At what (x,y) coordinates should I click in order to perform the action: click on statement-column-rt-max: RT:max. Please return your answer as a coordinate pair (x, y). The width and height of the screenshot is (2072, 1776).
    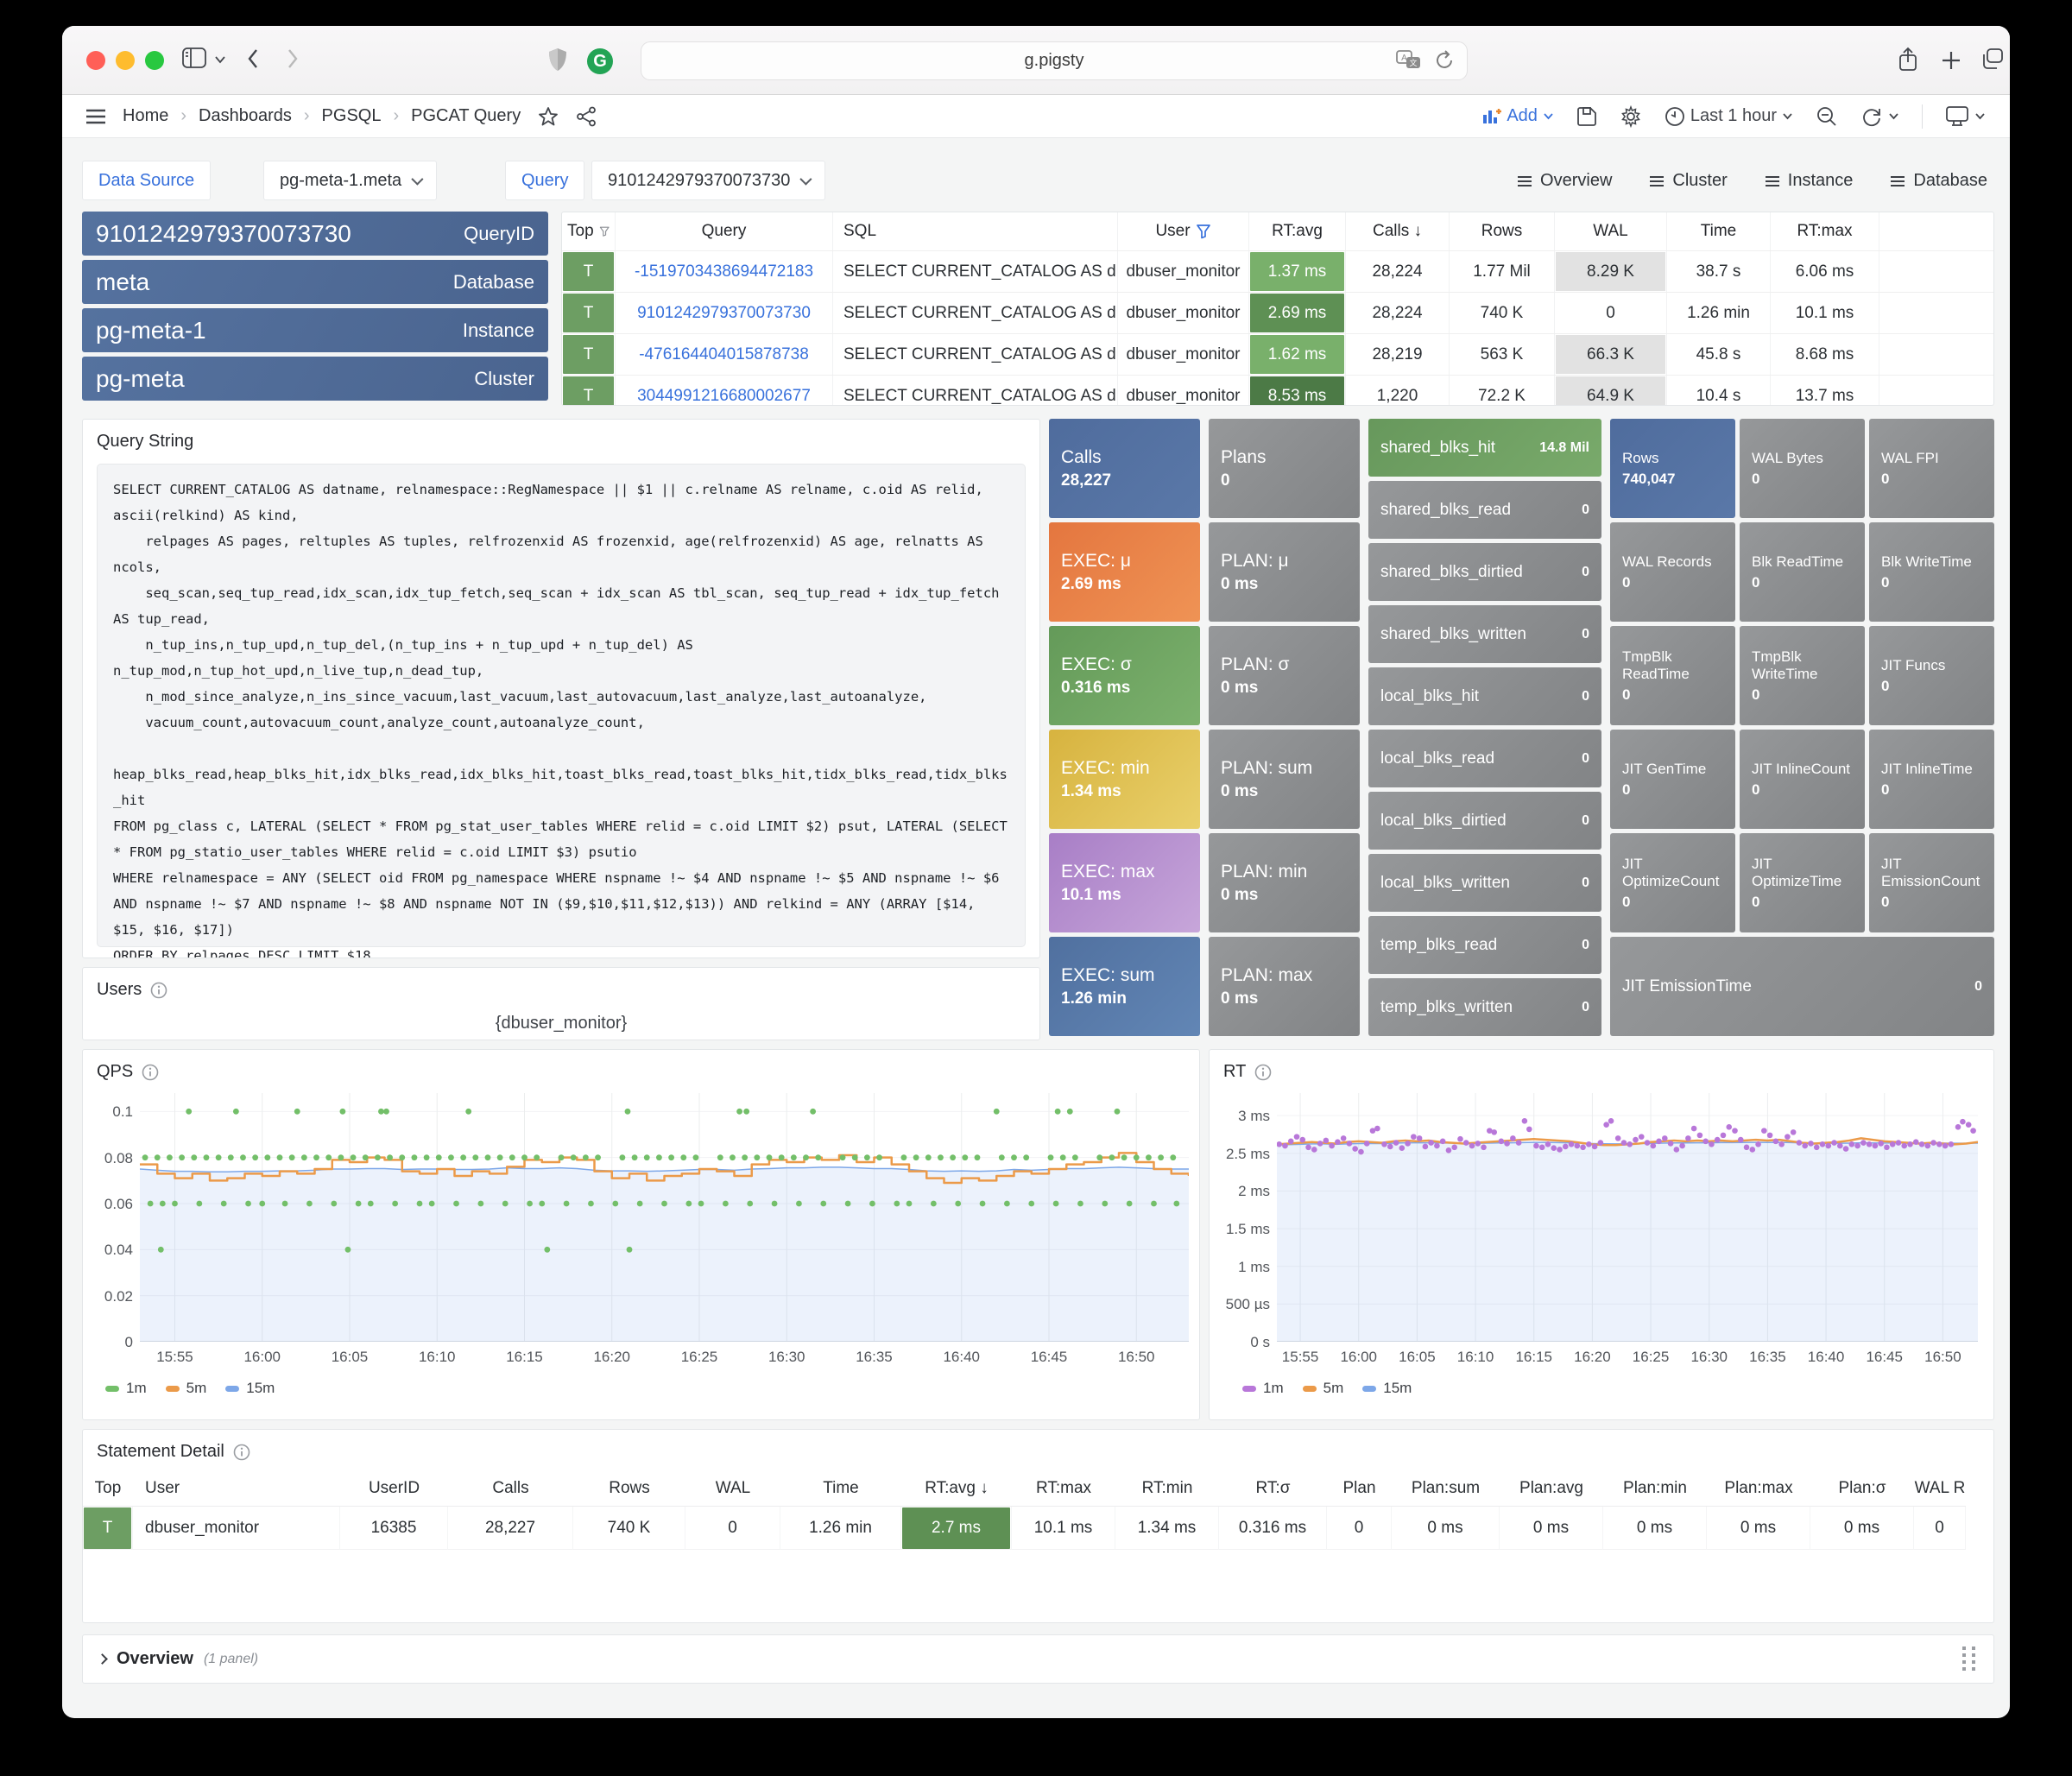
    Looking at the image, I should click on (1063, 1488).